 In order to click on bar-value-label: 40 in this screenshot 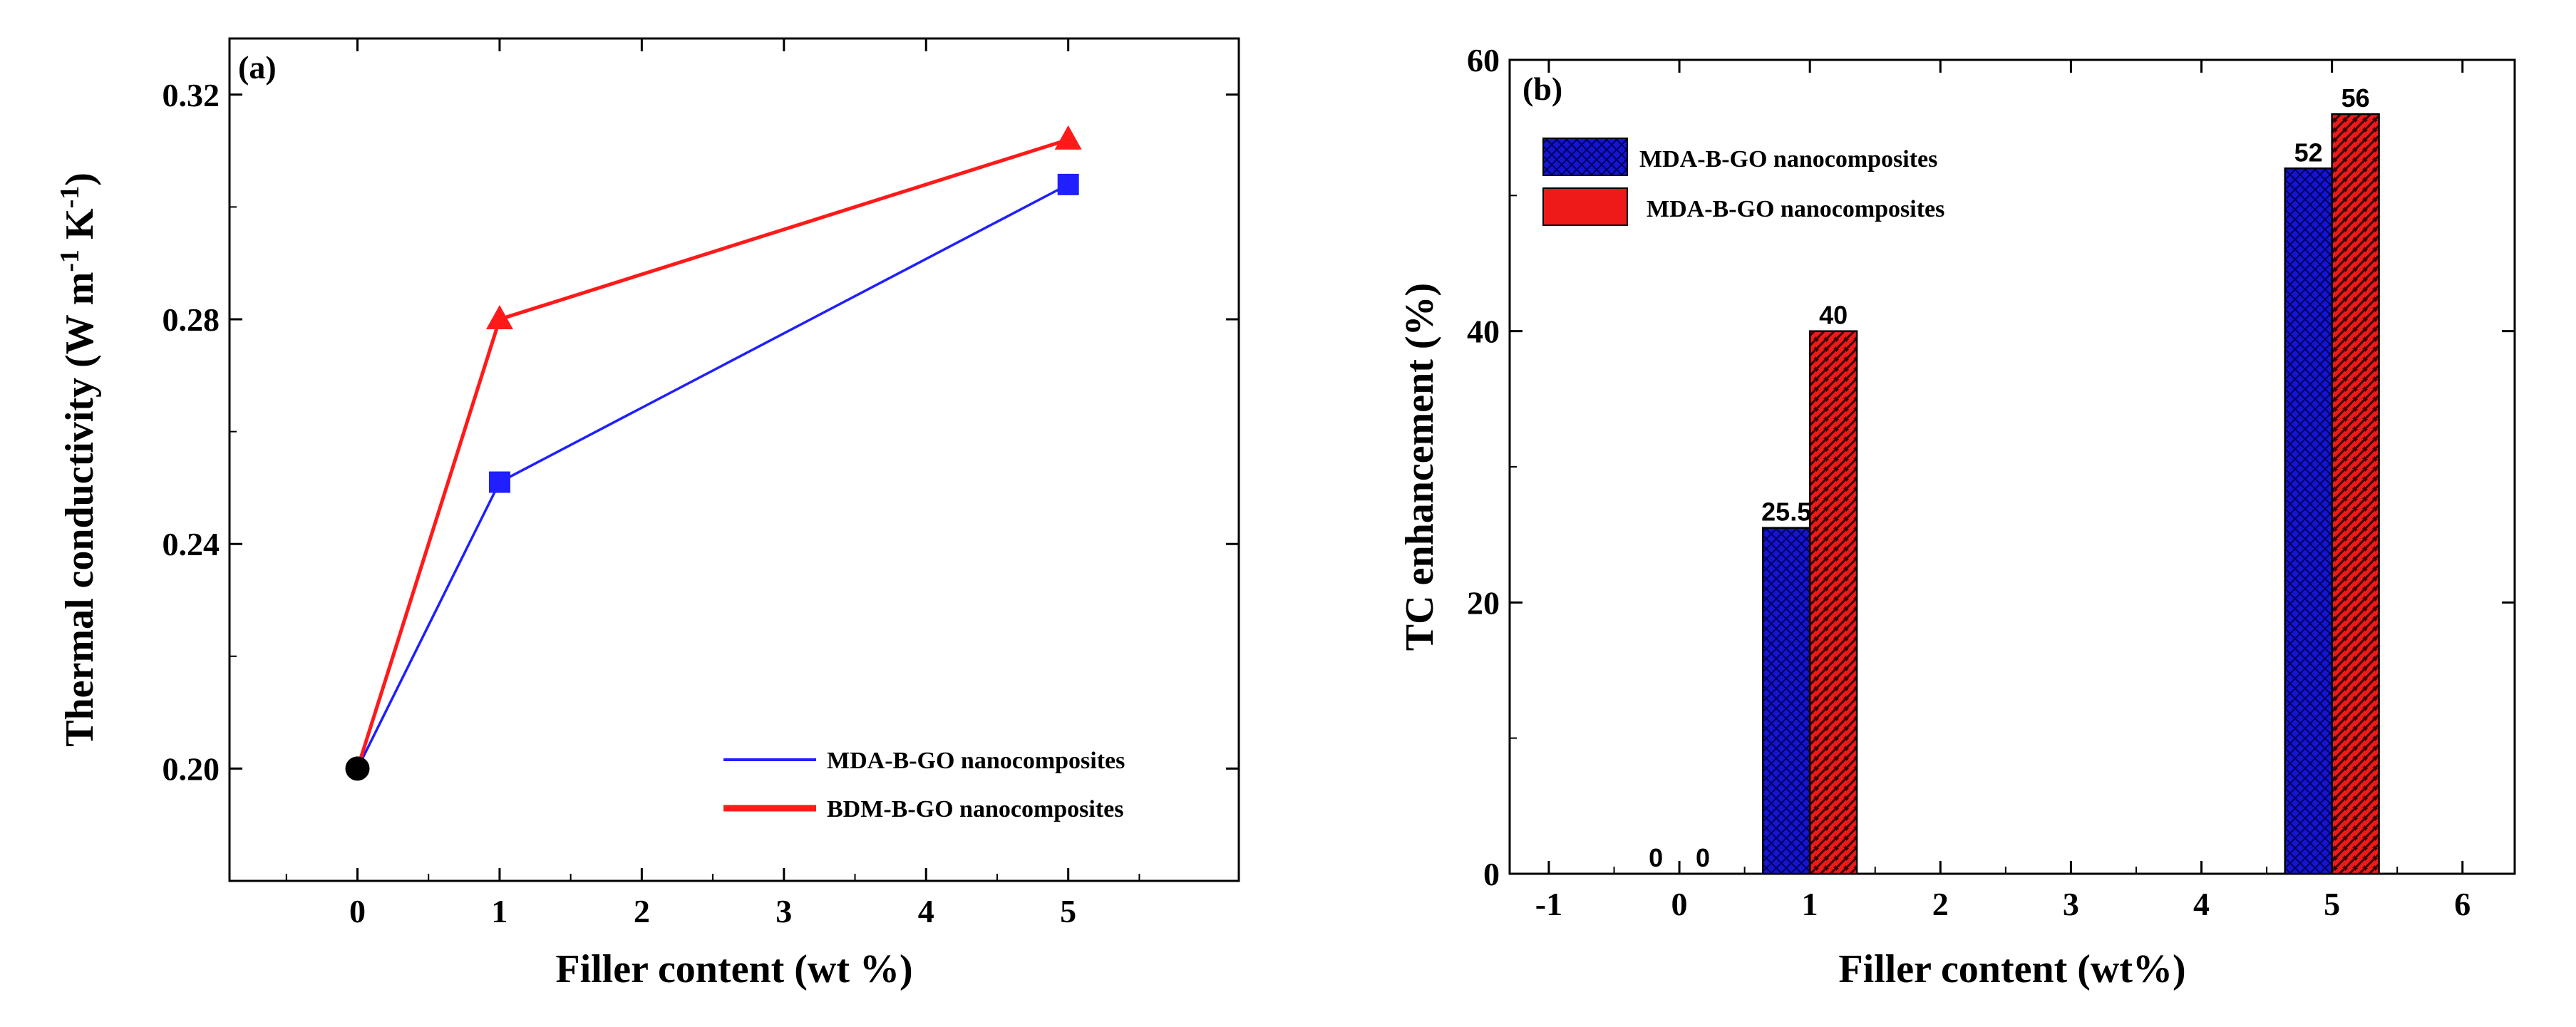, I will do `click(1833, 315)`.